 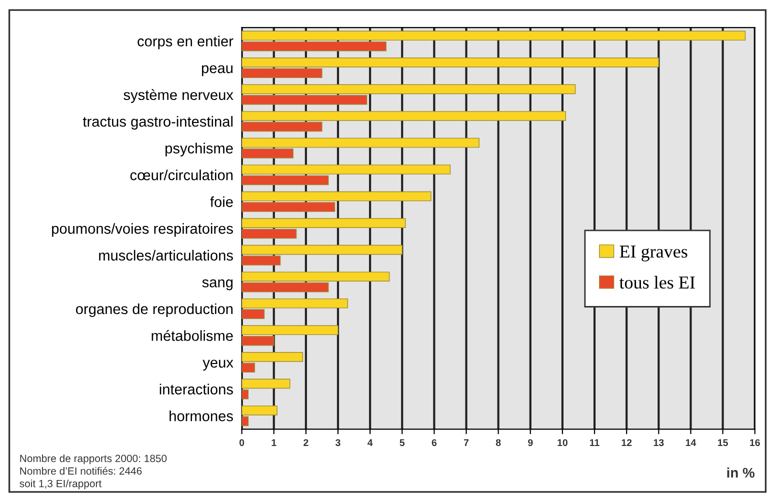 I want to click on y-tick-label: cœur/circulation, so click(x=181, y=175).